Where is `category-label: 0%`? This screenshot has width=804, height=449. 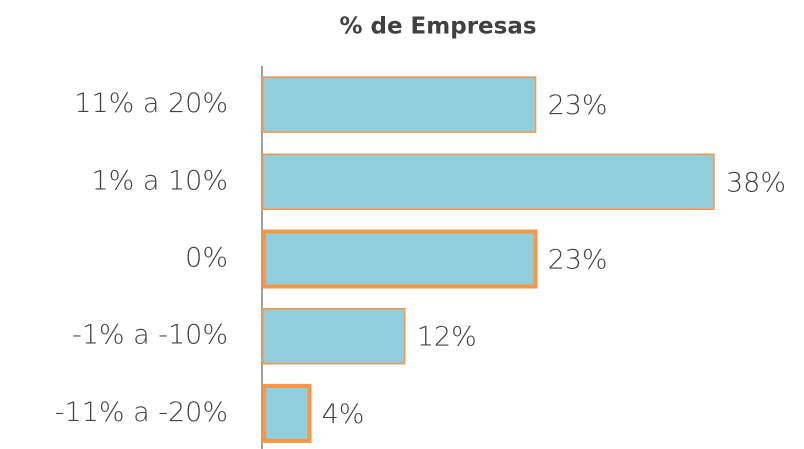 category-label: 0% is located at coordinates (206, 258).